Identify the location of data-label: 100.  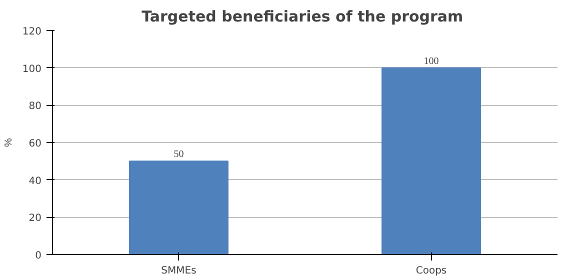
(431, 61).